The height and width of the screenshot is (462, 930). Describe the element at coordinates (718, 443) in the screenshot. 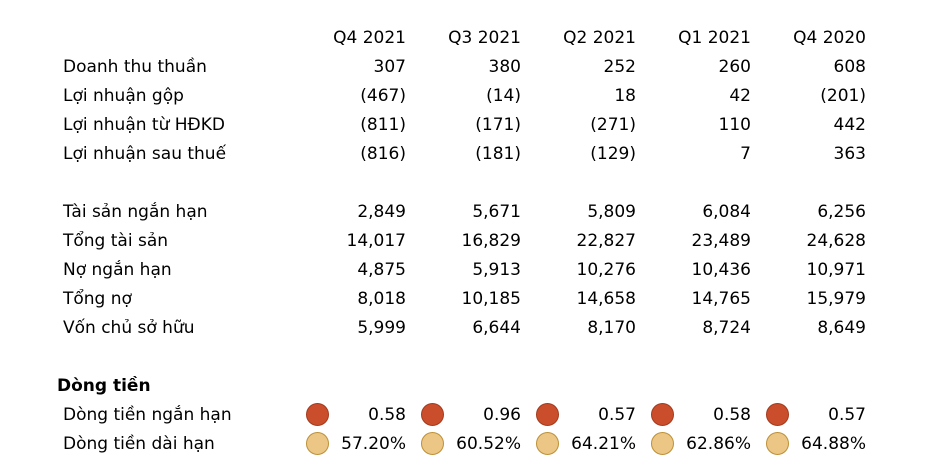

I see `cell-value: 62.86%` at that location.